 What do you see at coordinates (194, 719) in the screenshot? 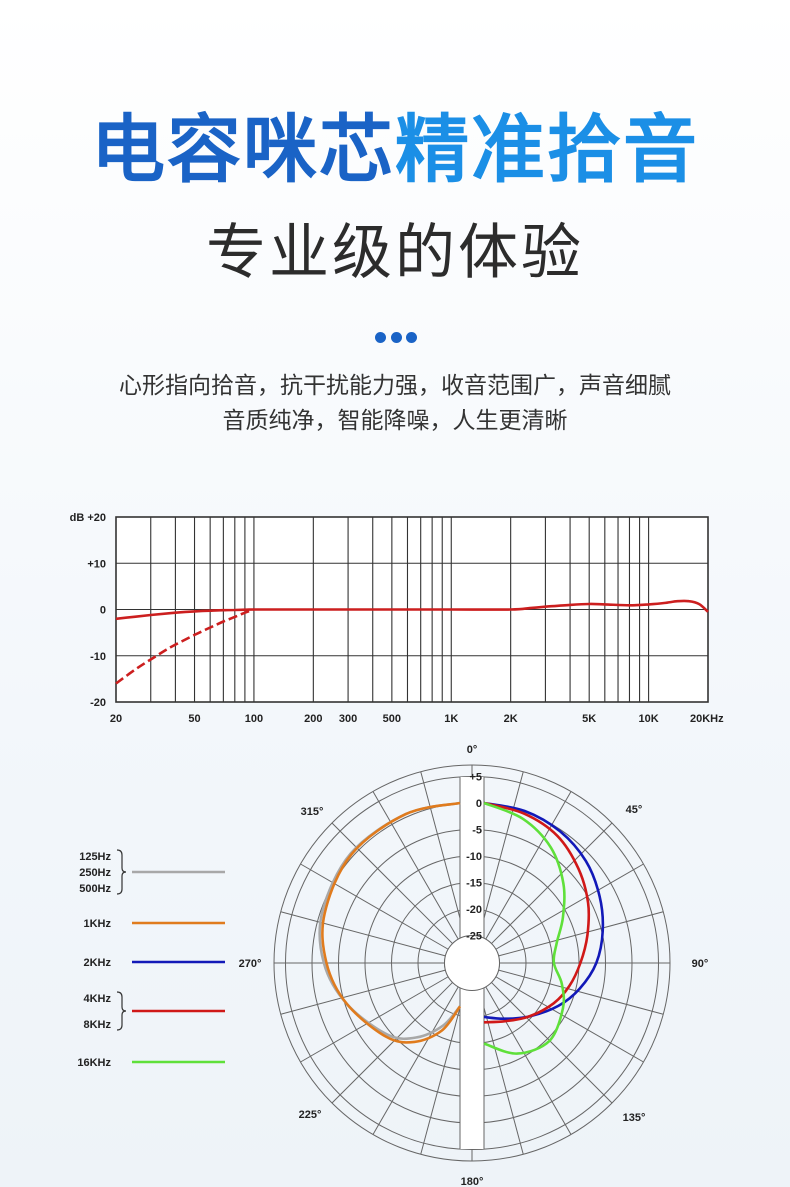
I see `x-tick-label: 50` at bounding box center [194, 719].